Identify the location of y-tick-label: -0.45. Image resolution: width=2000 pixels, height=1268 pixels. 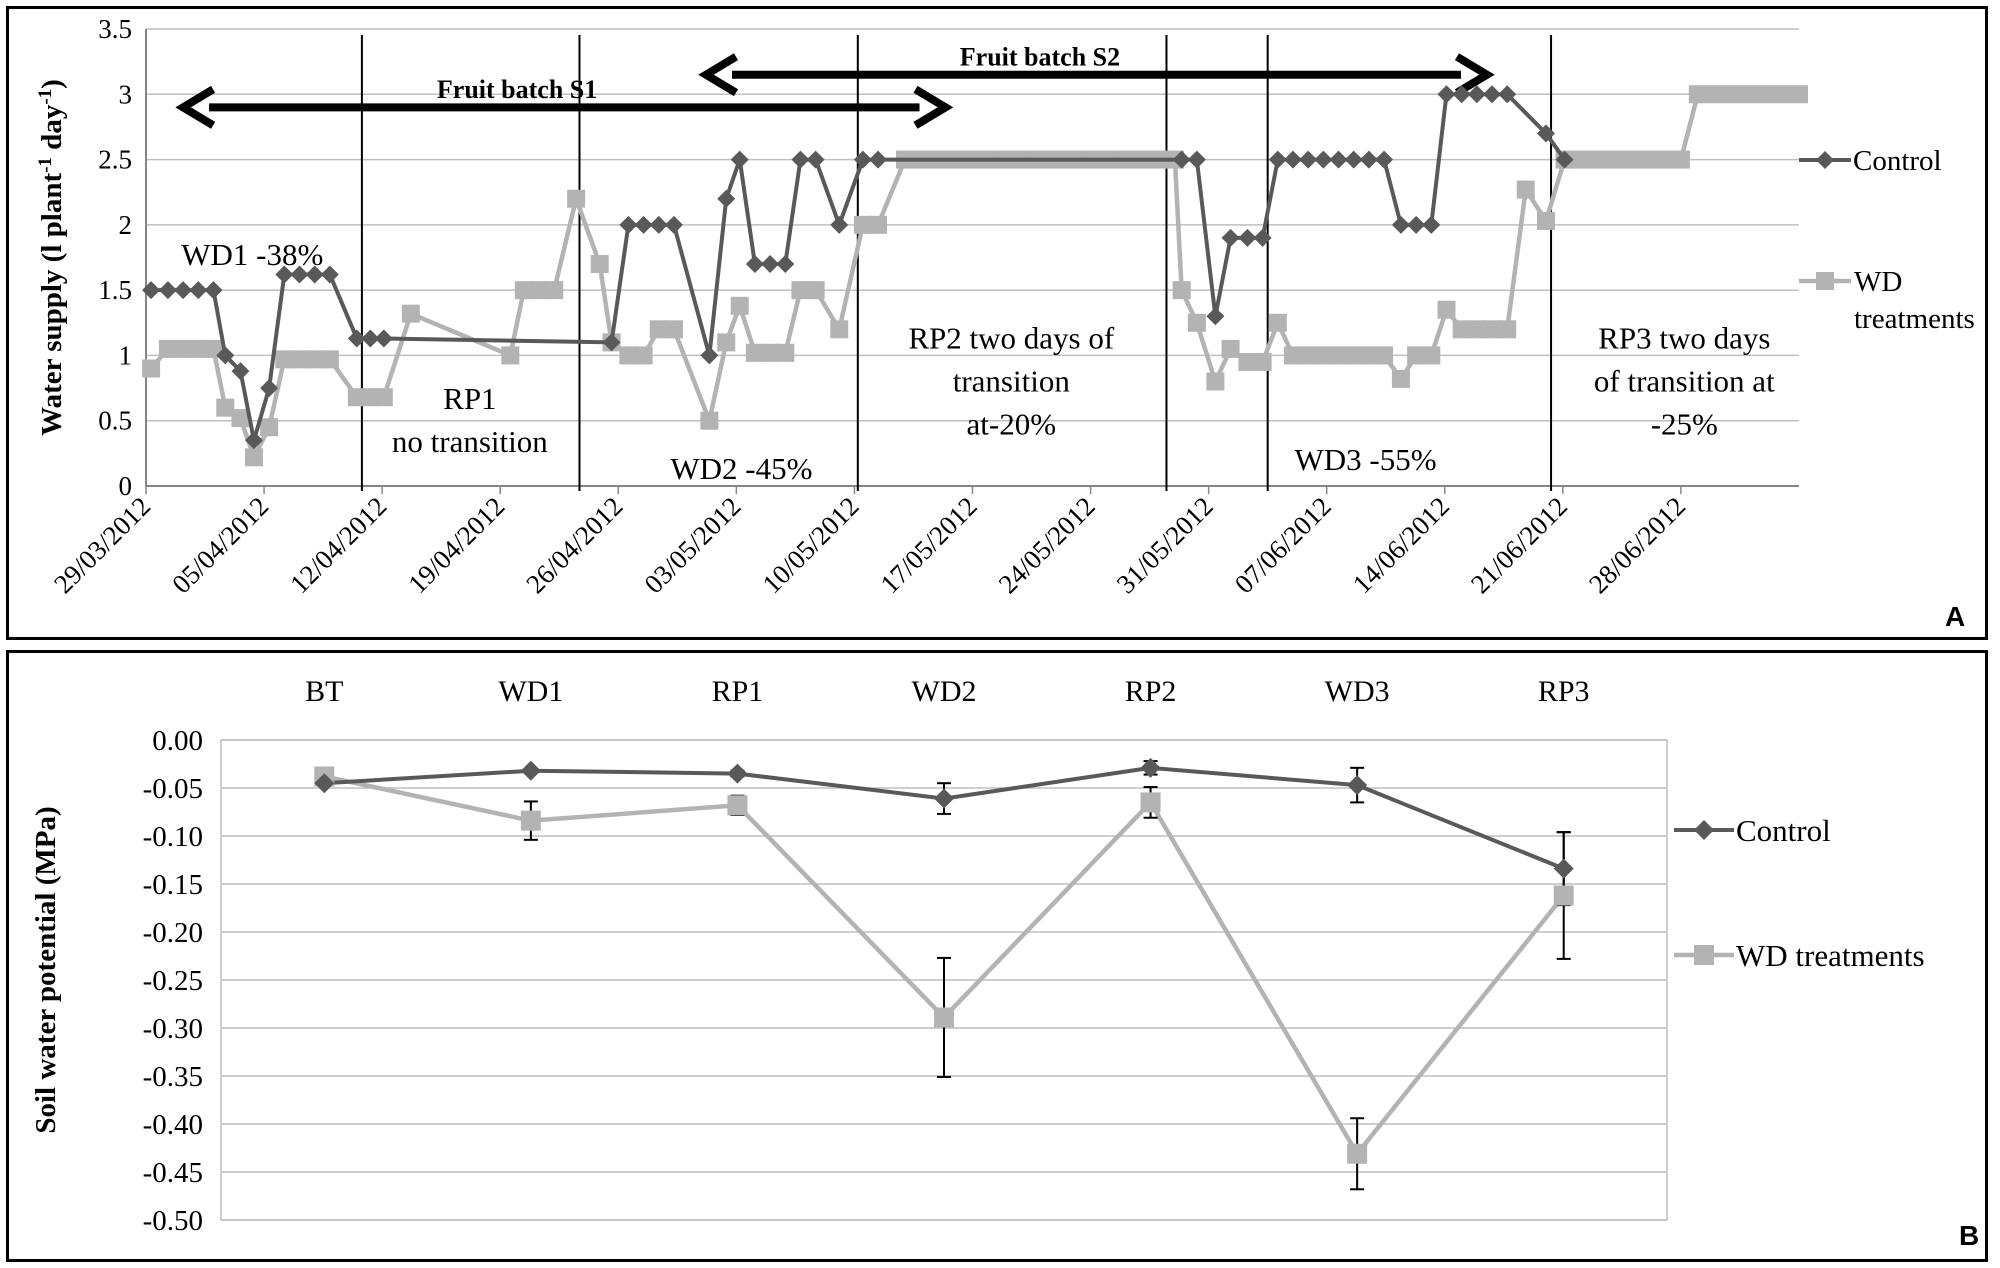
(173, 1173).